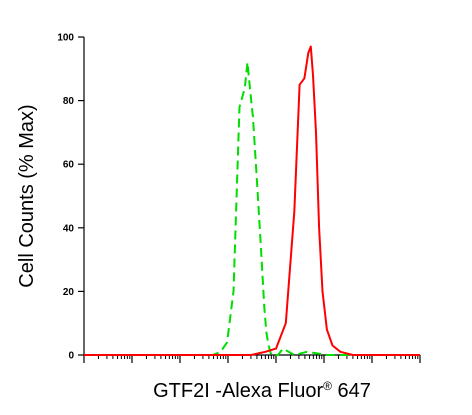 The height and width of the screenshot is (415, 472). I want to click on x-axis-title-main: GTF2I -Alexa Fluor, so click(238, 391).